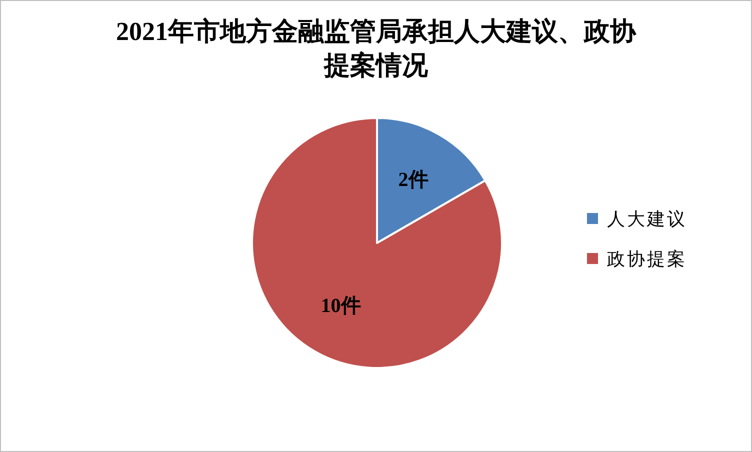 This screenshot has width=752, height=452. I want to click on chart-title: 2021年市地方金融监管局承担人大建议、政协提案情况, so click(376, 49).